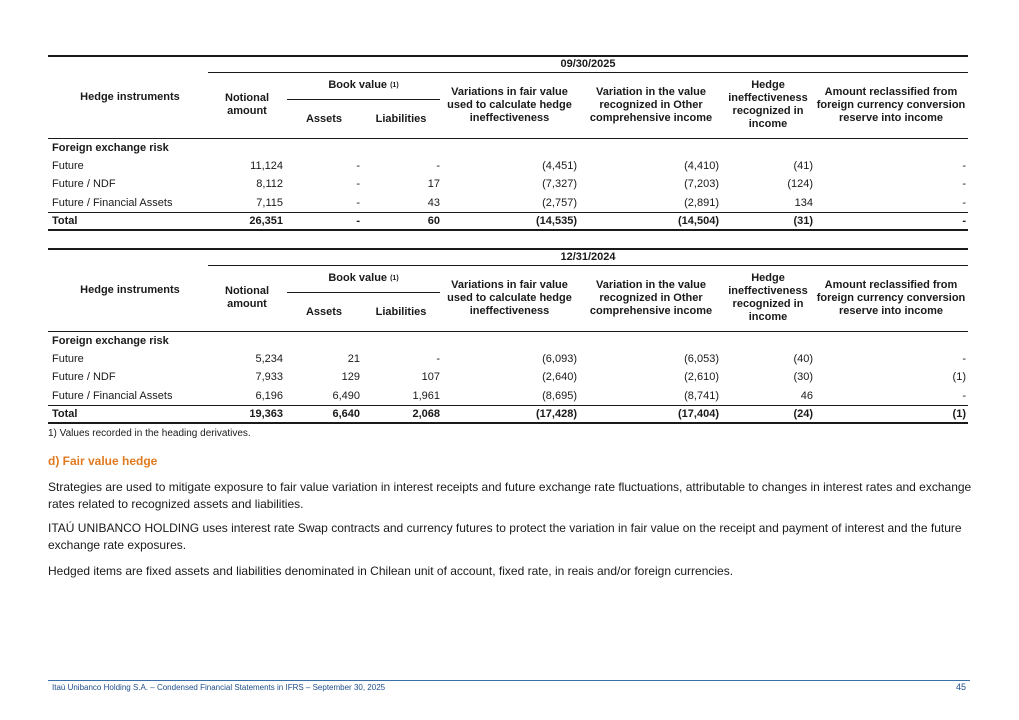  What do you see at coordinates (701, 202) in the screenshot?
I see `cell-value: (2,891)` at bounding box center [701, 202].